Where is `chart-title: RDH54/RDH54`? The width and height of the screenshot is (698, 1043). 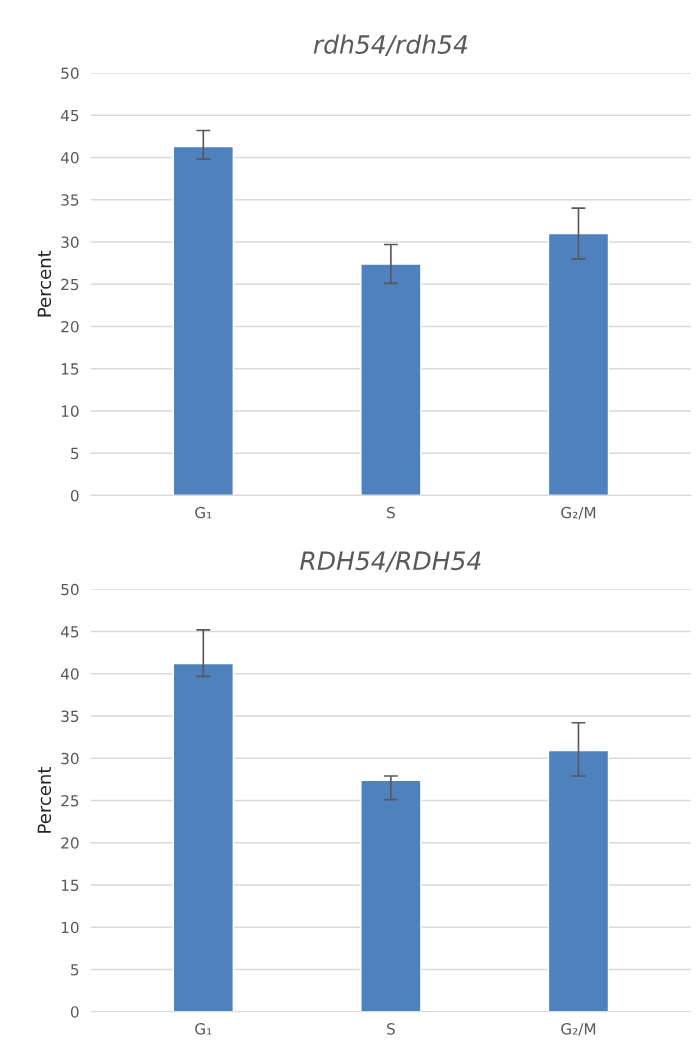 chart-title: RDH54/RDH54 is located at coordinates (390, 562).